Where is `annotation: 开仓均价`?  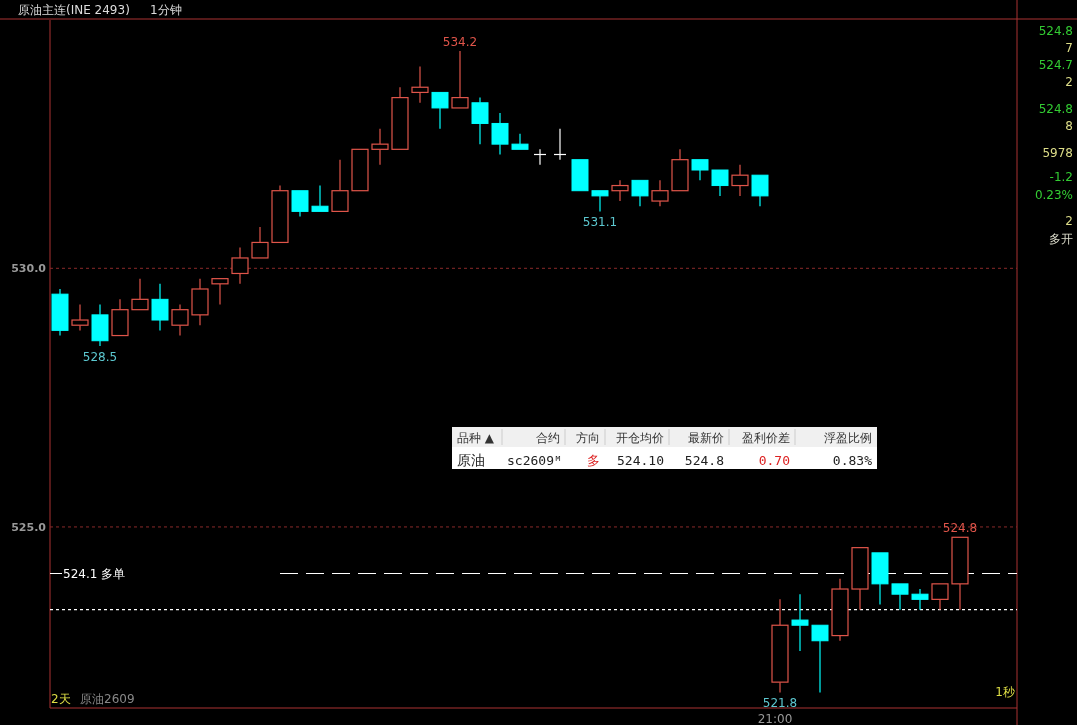 annotation: 开仓均价 is located at coordinates (640, 438).